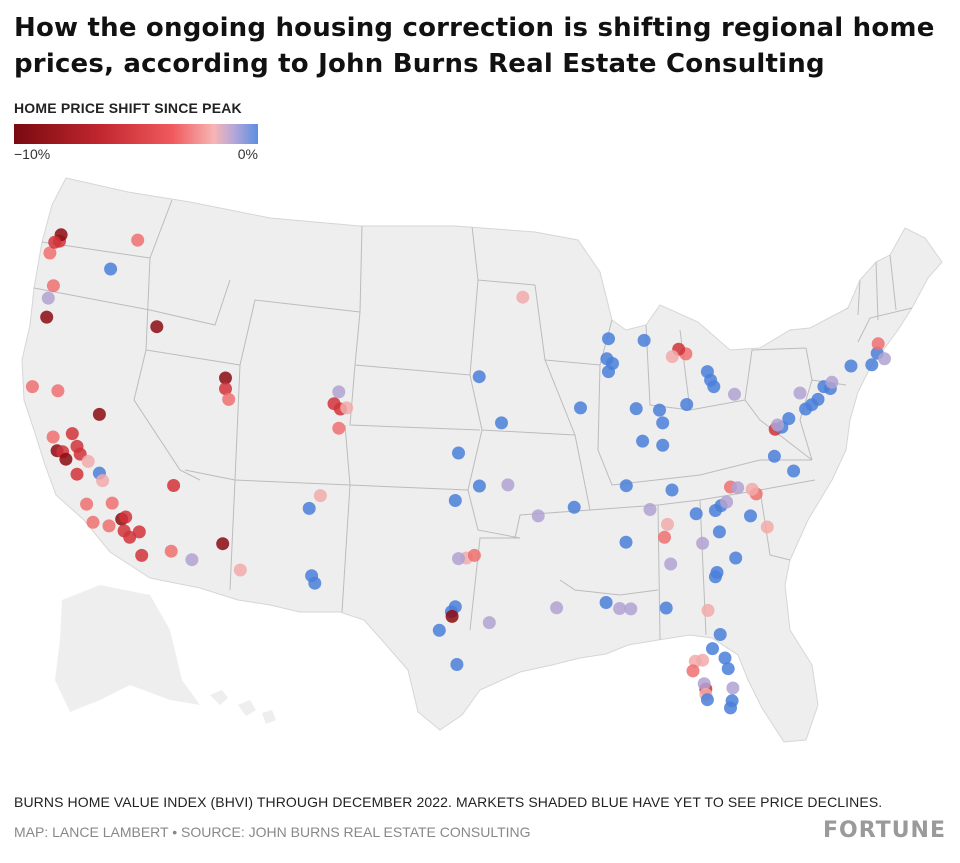 The image size is (960, 863). I want to click on legend-title: HOME PRICE SHIFT SINCE PEAK, so click(128, 108).